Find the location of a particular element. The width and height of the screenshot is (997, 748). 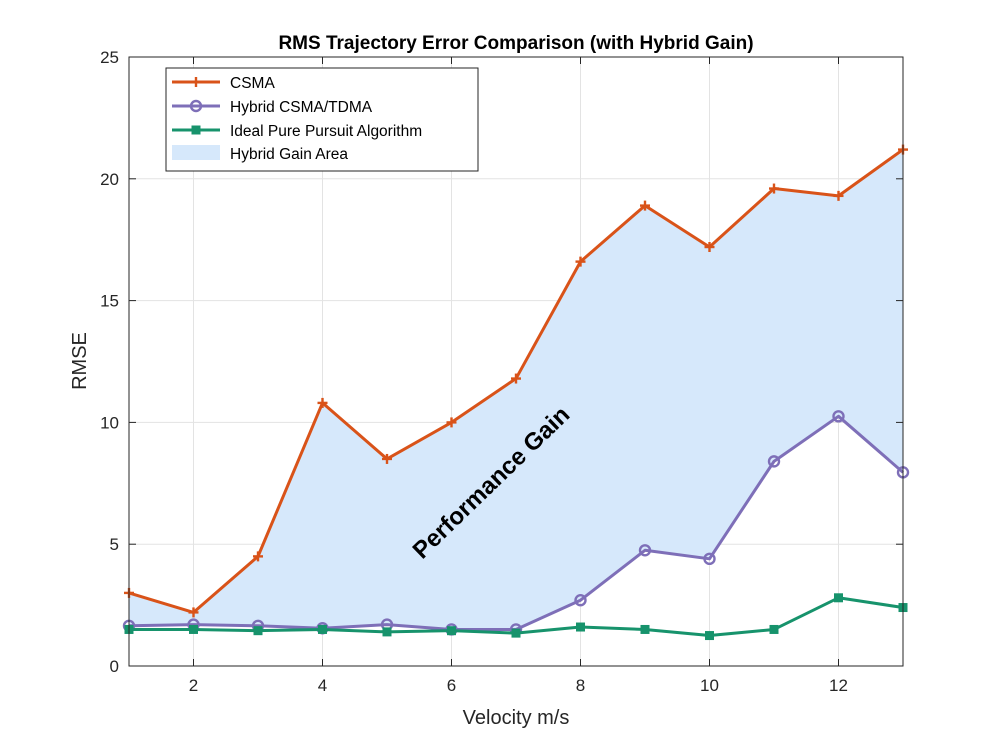

legend-marker-ideal is located at coordinates (196, 130).